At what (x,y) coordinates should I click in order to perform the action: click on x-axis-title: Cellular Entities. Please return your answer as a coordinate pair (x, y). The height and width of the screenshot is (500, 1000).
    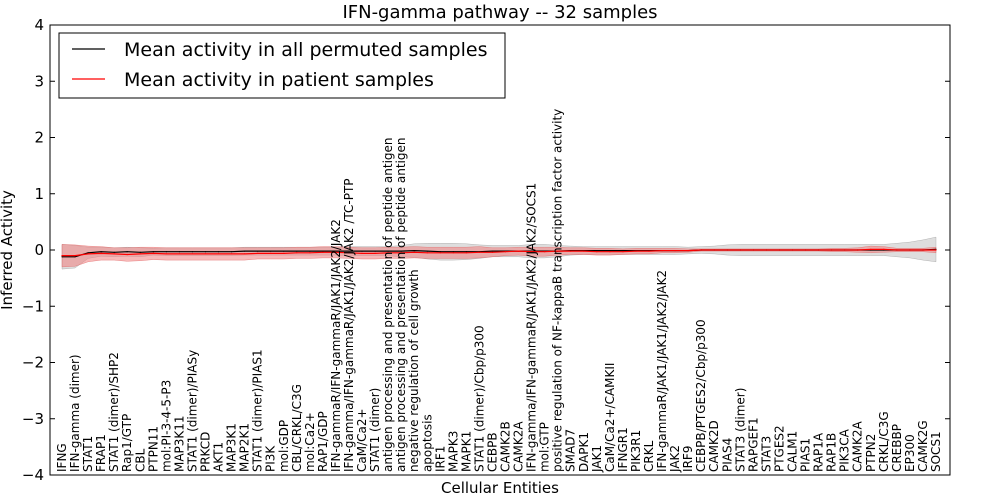
    Looking at the image, I should click on (500, 488).